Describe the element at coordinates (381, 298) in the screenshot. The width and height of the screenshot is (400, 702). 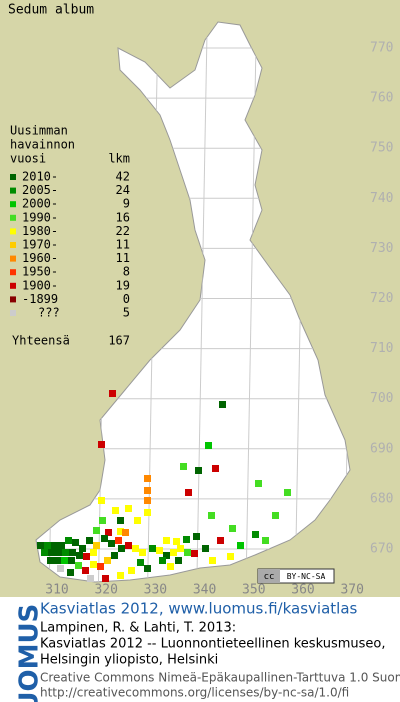
I see `north-label: 720` at that location.